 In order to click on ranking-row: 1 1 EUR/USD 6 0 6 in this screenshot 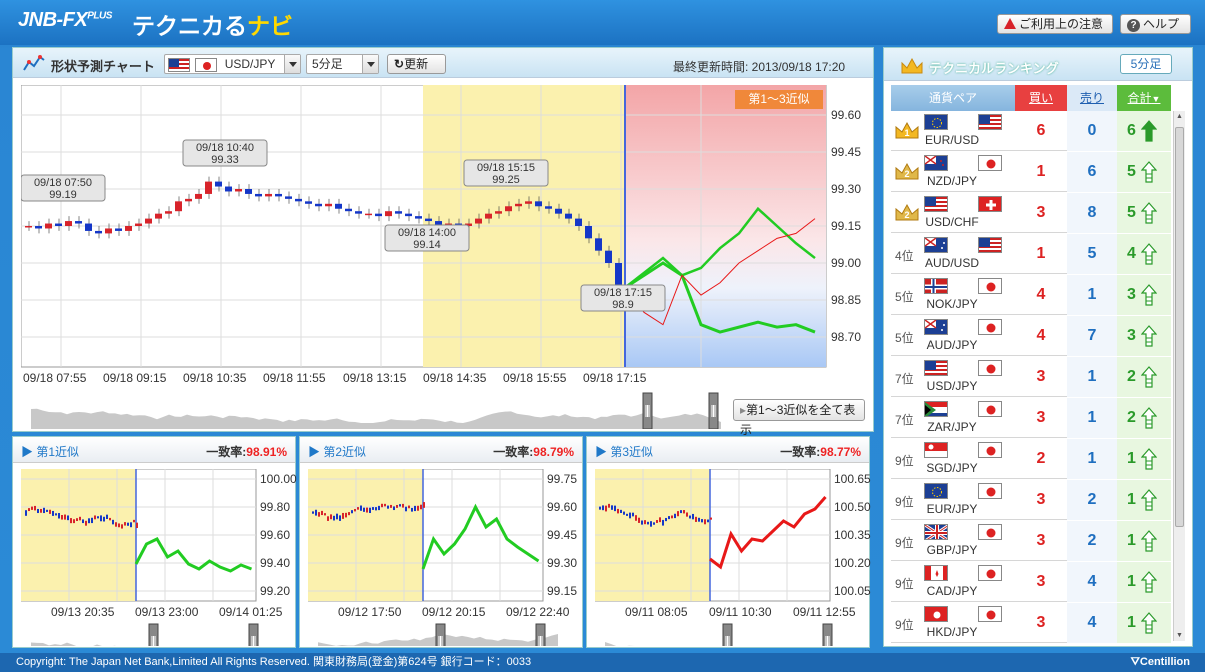, I will do `click(1031, 131)`.